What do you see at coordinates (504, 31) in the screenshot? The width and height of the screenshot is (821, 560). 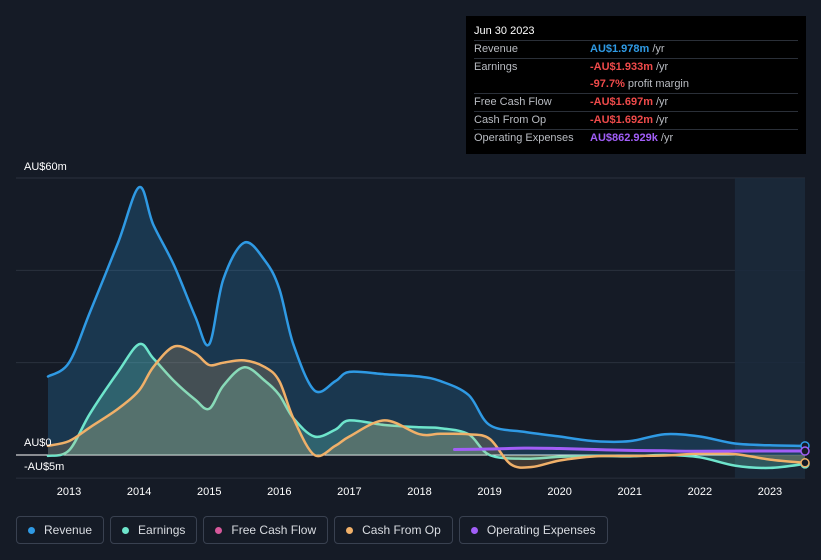 I see `tooltip-date: Jun 30 2023` at bounding box center [504, 31].